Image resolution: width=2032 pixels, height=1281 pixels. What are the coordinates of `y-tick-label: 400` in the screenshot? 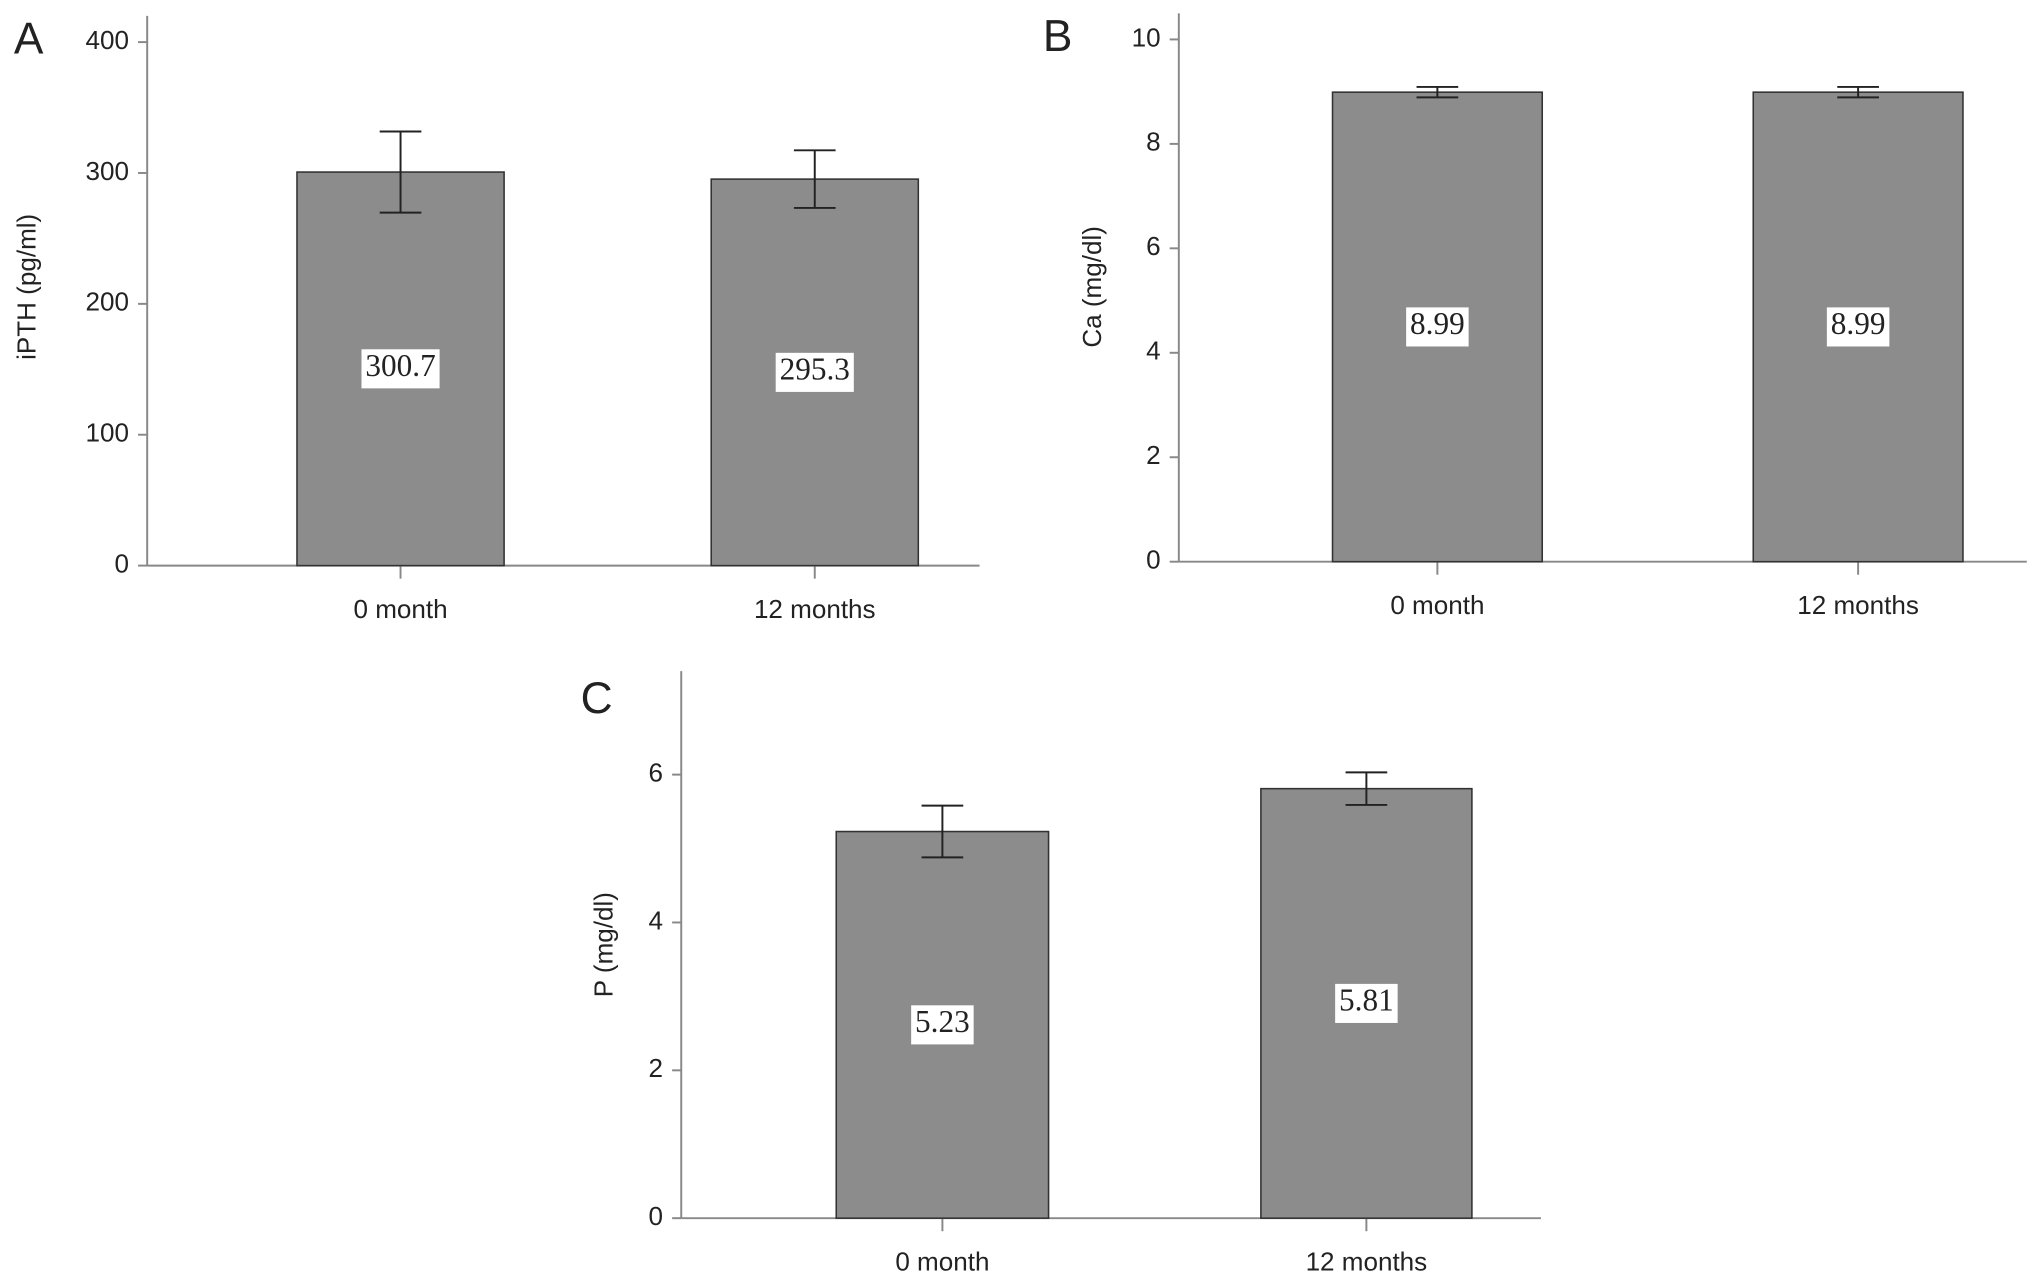 It's located at (106, 40).